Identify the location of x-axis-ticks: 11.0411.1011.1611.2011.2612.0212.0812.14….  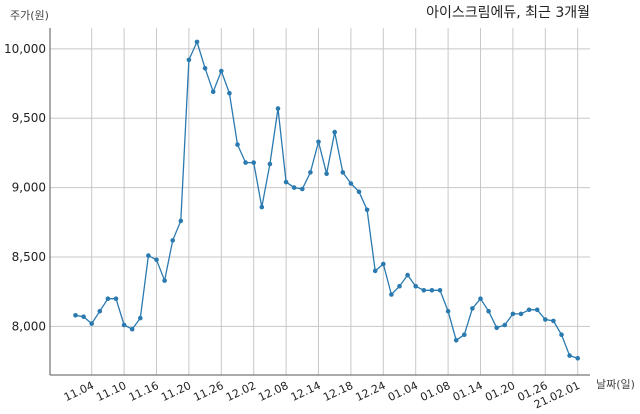
(322, 395).